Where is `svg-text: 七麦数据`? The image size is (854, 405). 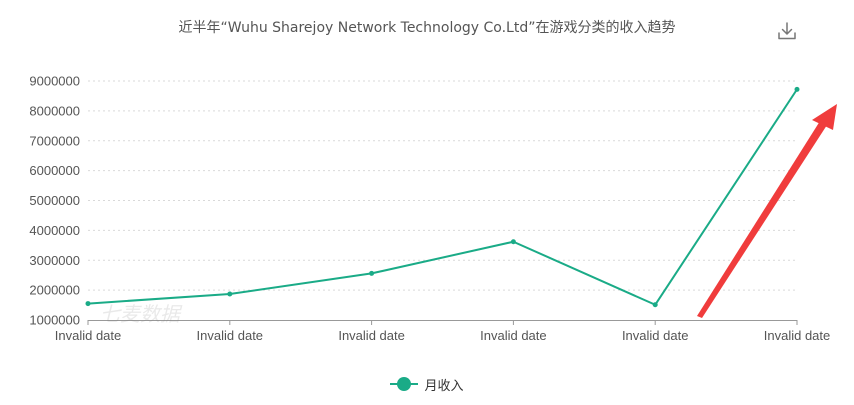 svg-text: 七麦数据 is located at coordinates (141, 314).